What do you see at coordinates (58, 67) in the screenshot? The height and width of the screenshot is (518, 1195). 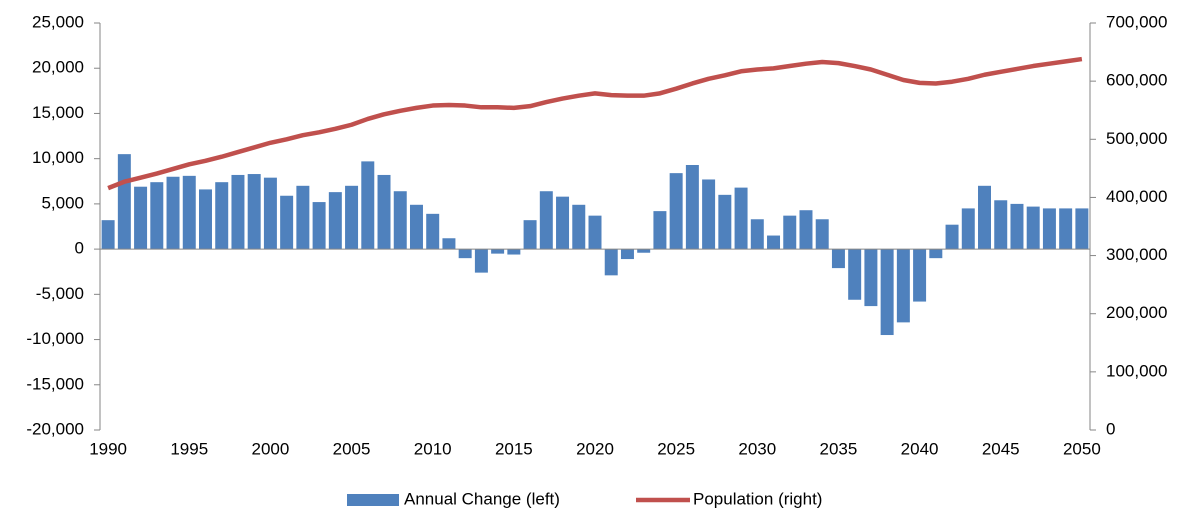 I see `y-tick-label: 20,000` at bounding box center [58, 67].